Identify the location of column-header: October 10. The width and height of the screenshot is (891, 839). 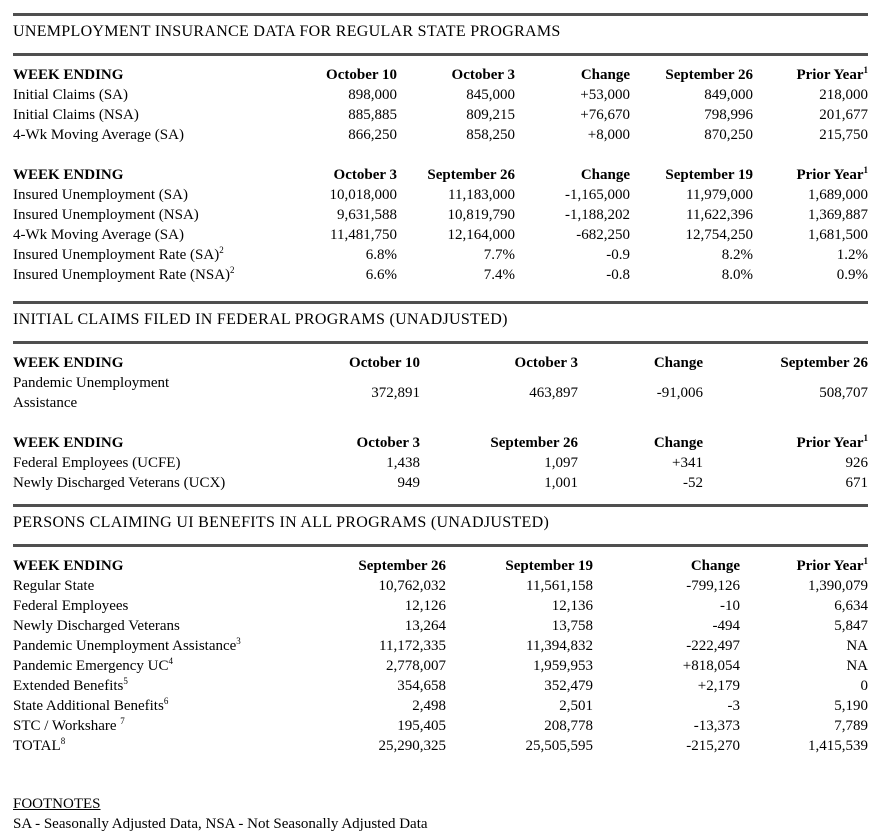
(336, 363).